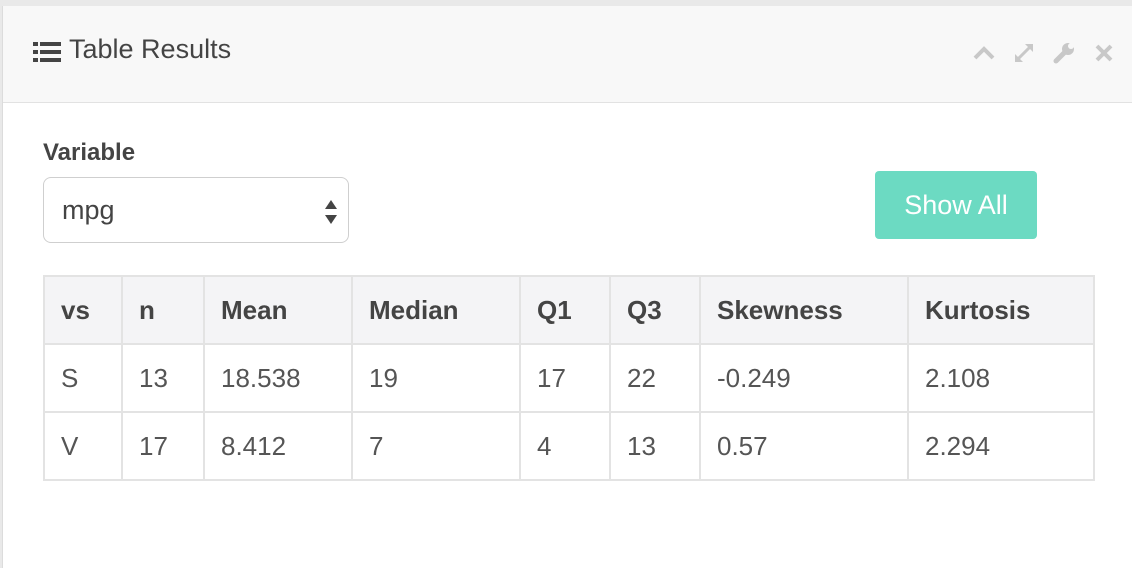 The height and width of the screenshot is (568, 1132). What do you see at coordinates (804, 446) in the screenshot?
I see `table-cell: 0.57` at bounding box center [804, 446].